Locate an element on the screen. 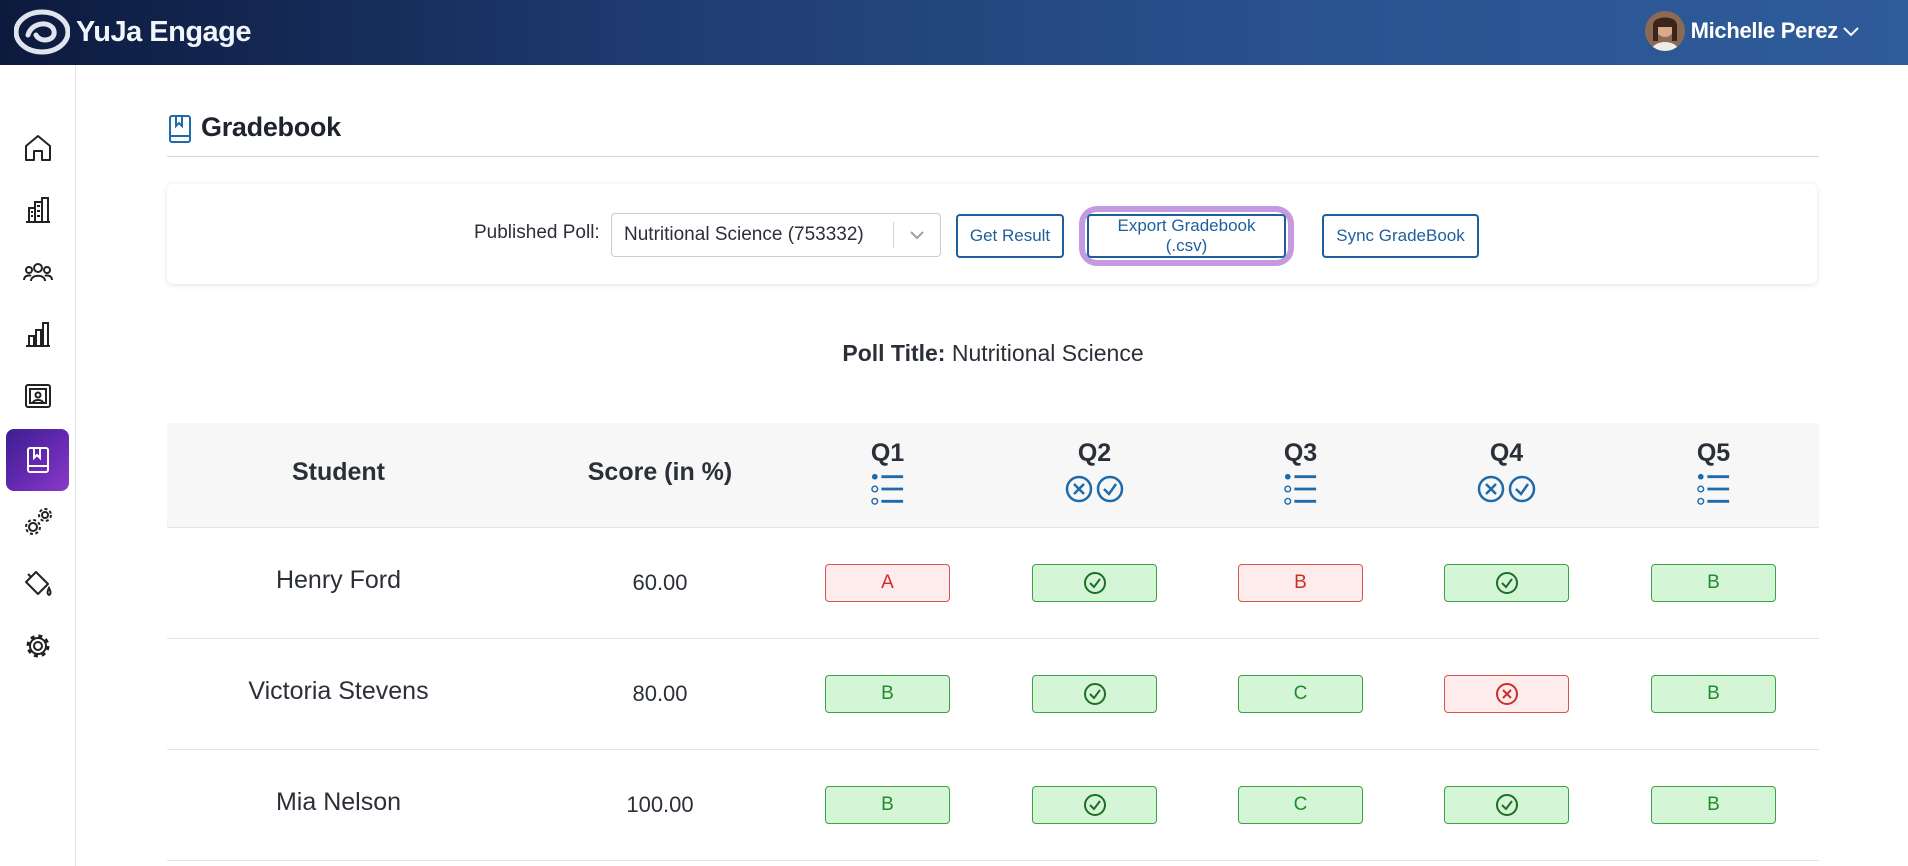 This screenshot has height=866, width=1908. selected-poll: Nutritional Science (753332) is located at coordinates (744, 234).